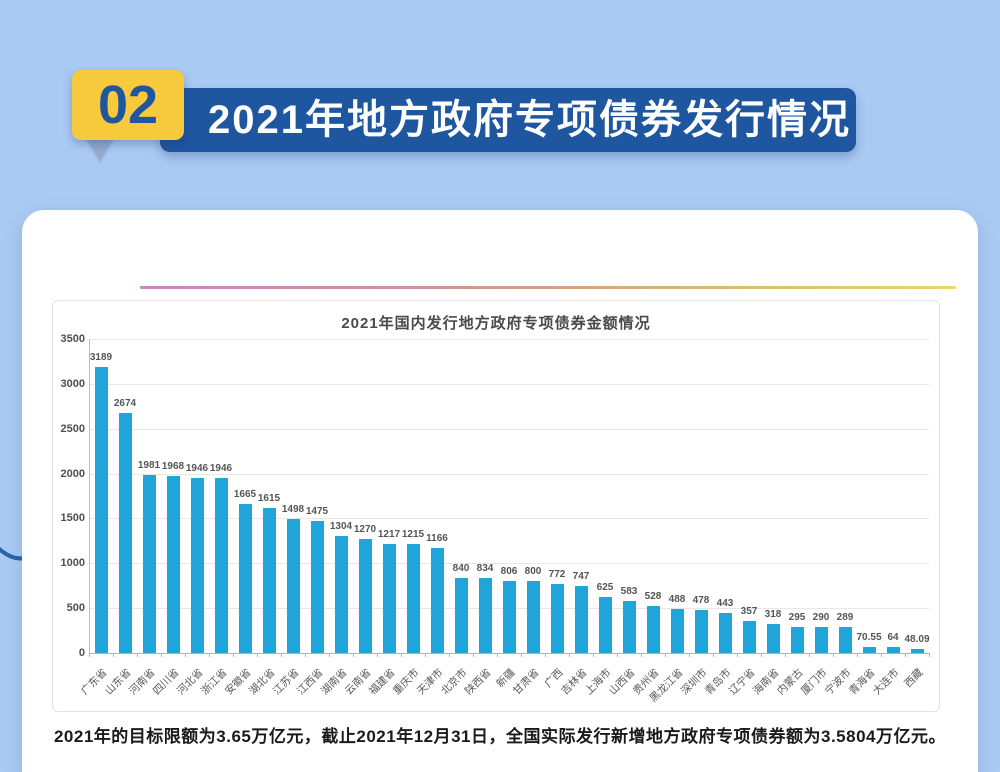  What do you see at coordinates (101, 357) in the screenshot?
I see `bar-value-label: 3189` at bounding box center [101, 357].